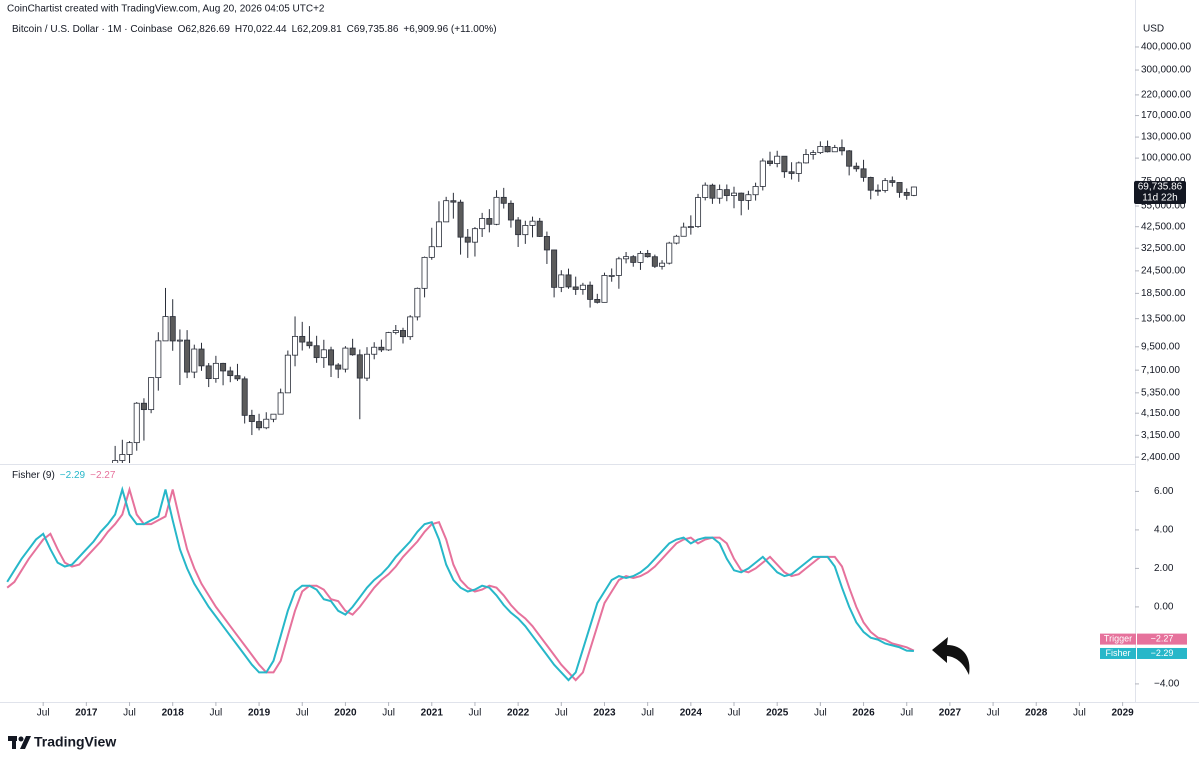 The image size is (1199, 762). I want to click on price-tag, so click(1160, 193).